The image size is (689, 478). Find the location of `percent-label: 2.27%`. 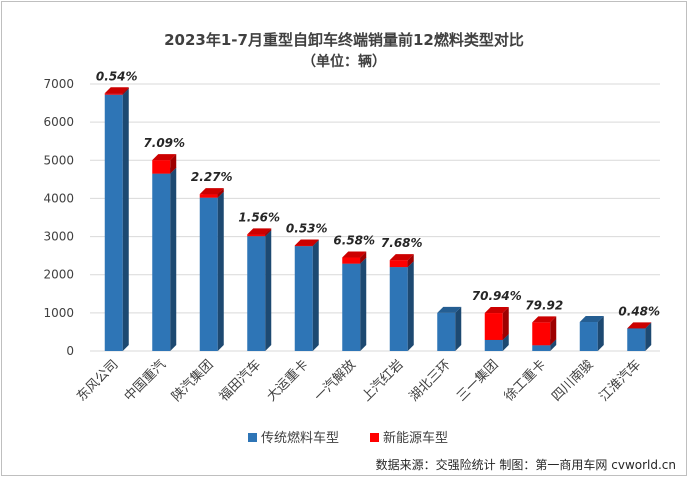

percent-label: 2.27% is located at coordinates (212, 177).